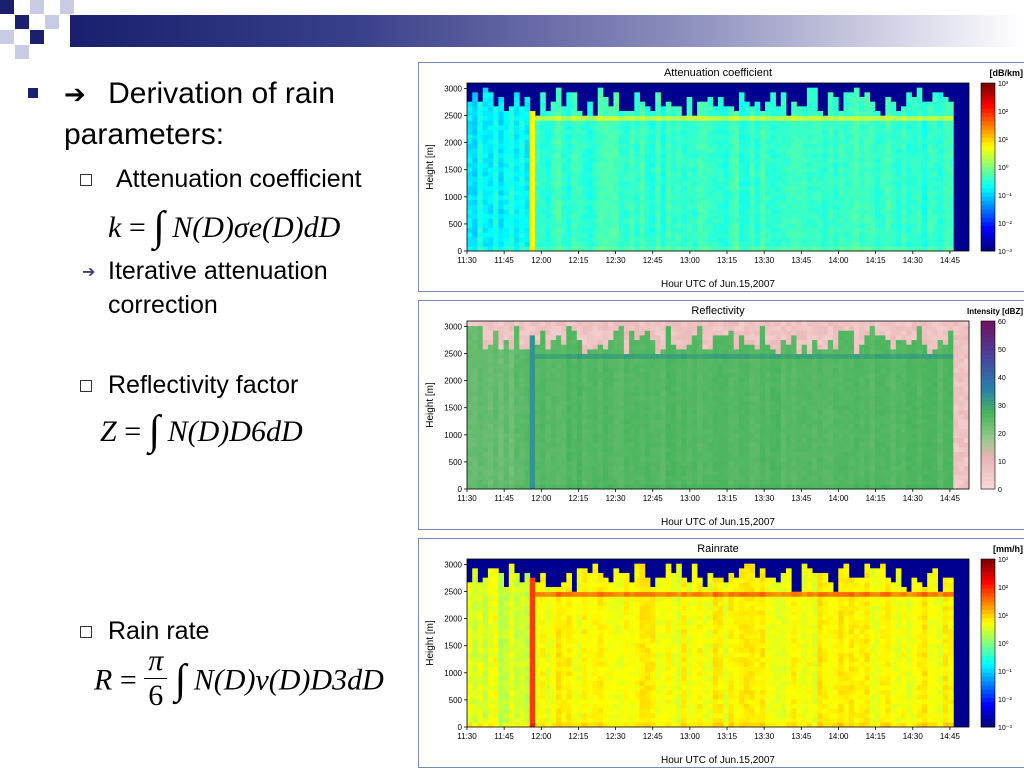 The width and height of the screenshot is (1024, 768). What do you see at coordinates (1003, 168) in the screenshot?
I see `colorbar-tick-label: 10⁰` at bounding box center [1003, 168].